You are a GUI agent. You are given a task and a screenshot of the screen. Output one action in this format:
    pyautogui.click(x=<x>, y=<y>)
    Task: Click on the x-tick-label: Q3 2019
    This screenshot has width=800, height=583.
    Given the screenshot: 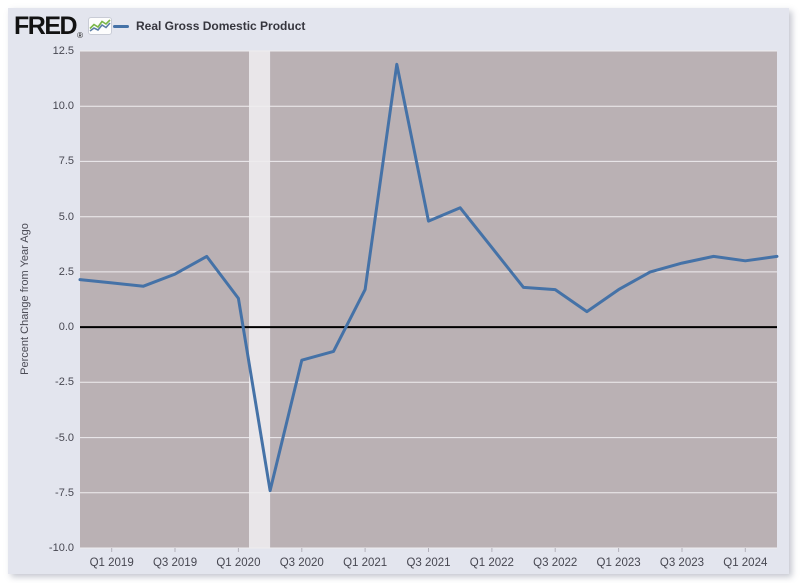 What is the action you would take?
    pyautogui.click(x=175, y=563)
    